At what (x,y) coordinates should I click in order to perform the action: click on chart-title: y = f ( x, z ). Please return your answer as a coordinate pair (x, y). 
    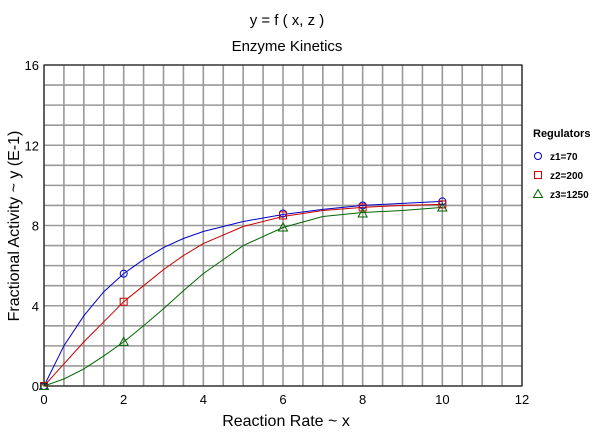
    Looking at the image, I should click on (287, 20).